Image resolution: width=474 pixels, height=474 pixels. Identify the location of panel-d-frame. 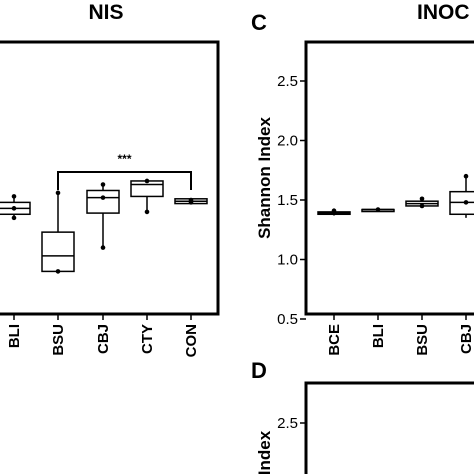
(389, 427).